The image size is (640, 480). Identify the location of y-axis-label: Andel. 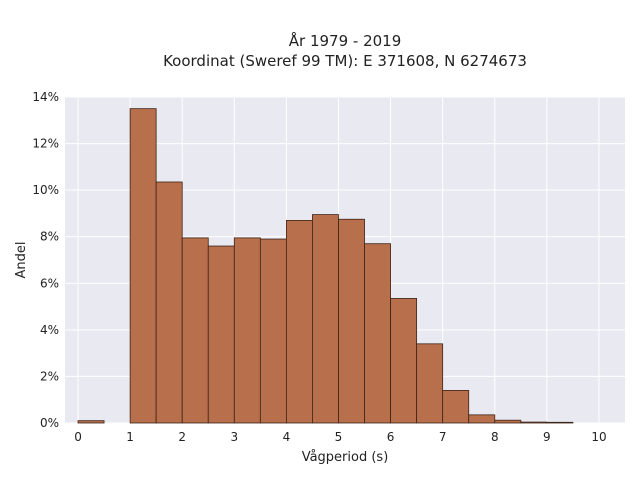
(21, 260).